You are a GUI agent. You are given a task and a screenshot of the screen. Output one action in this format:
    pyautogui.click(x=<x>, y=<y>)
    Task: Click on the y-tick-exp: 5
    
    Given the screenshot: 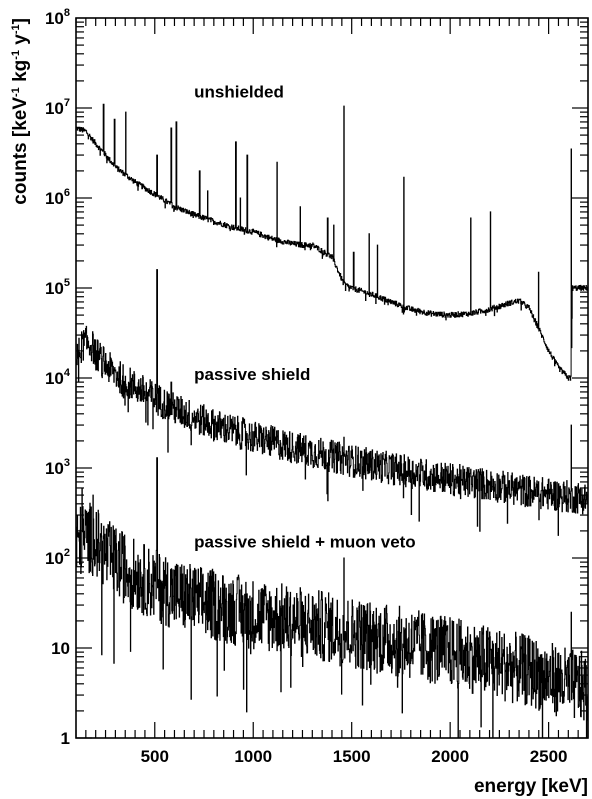 What is the action you would take?
    pyautogui.click(x=67, y=283)
    